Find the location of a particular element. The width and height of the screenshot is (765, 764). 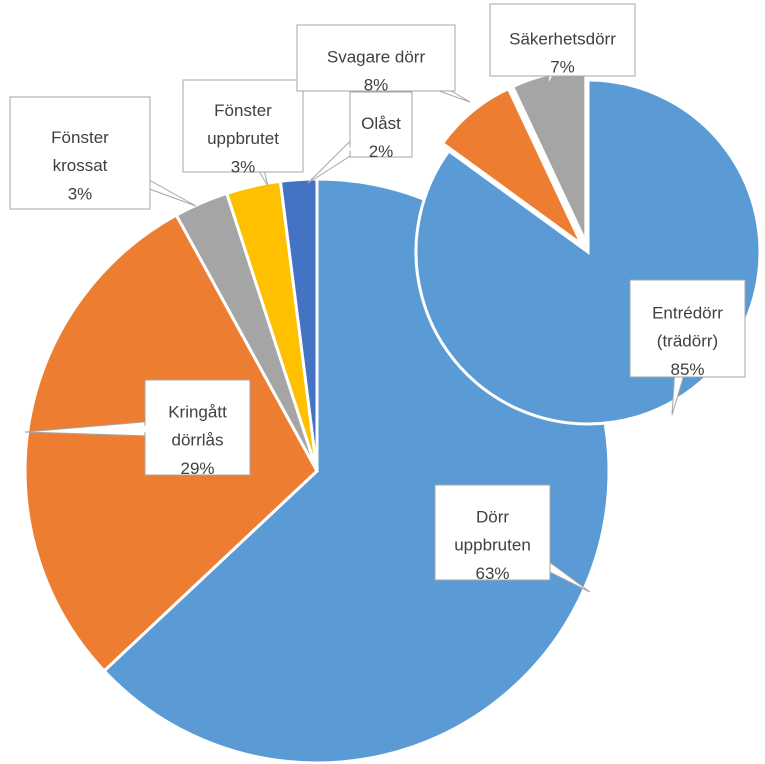

label-category: Entrédörr (trädörr) is located at coordinates (687, 327).